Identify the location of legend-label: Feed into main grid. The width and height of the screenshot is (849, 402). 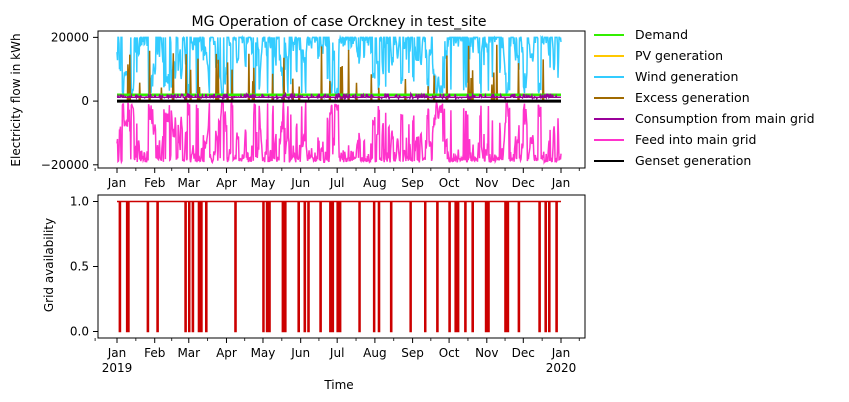
(695, 139).